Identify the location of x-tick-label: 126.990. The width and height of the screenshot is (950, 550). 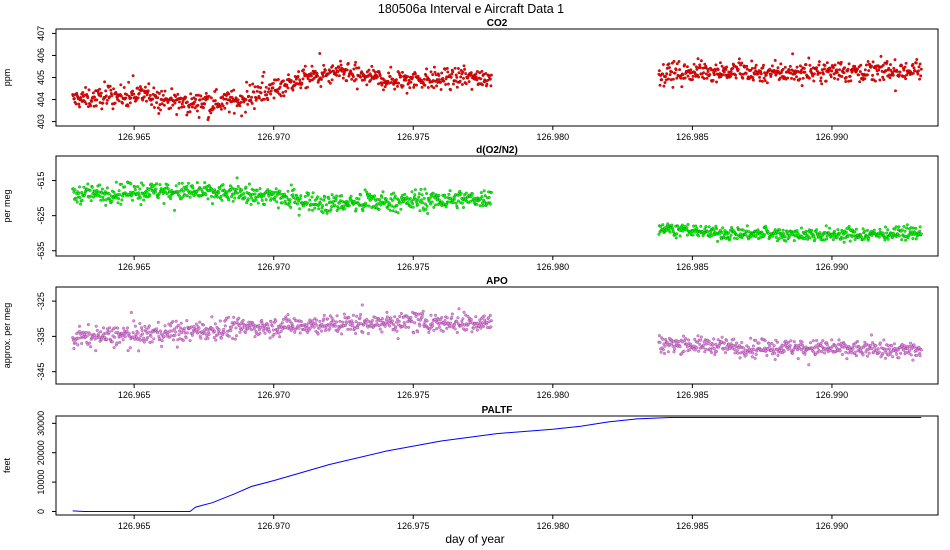
(832, 526).